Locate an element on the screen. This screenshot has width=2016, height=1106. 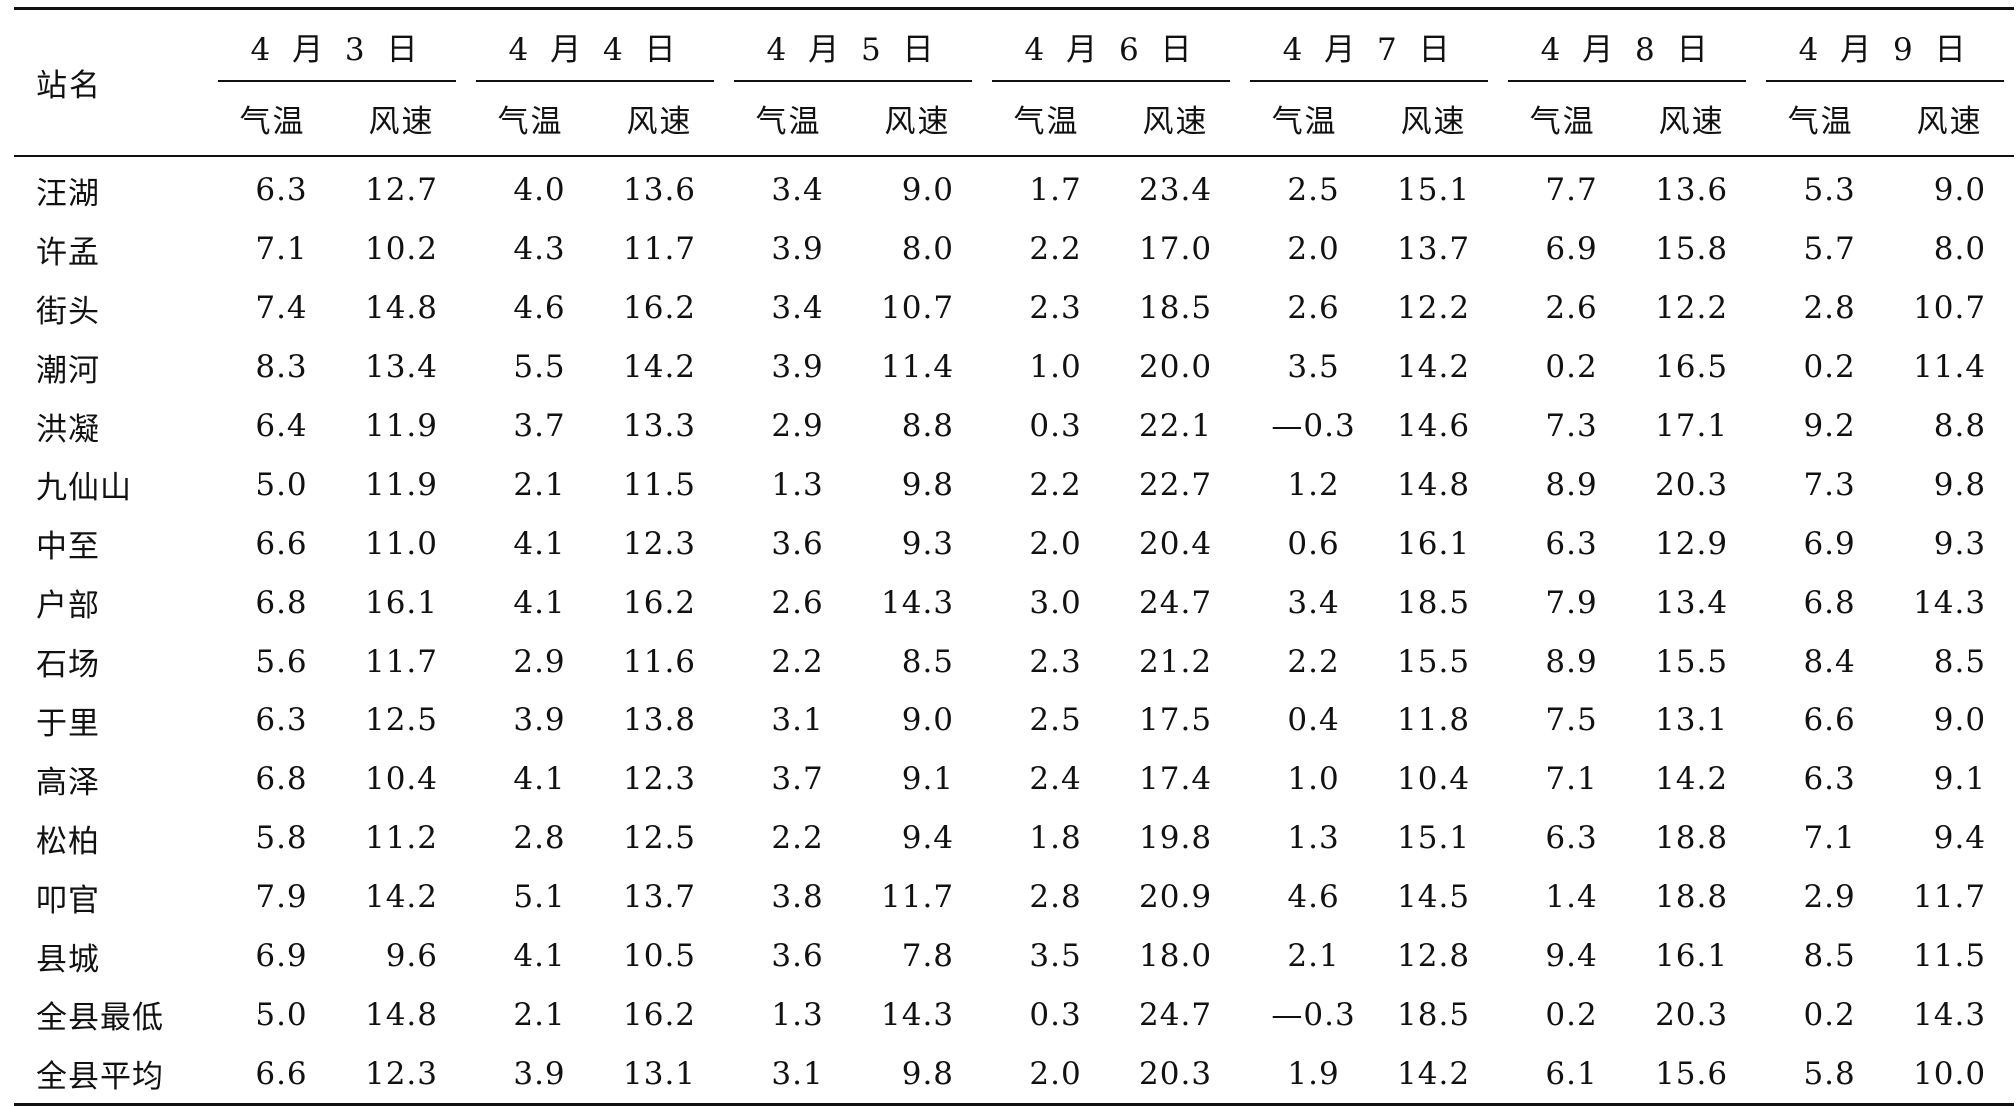
temperature-cell: 4.0 is located at coordinates (539, 190).